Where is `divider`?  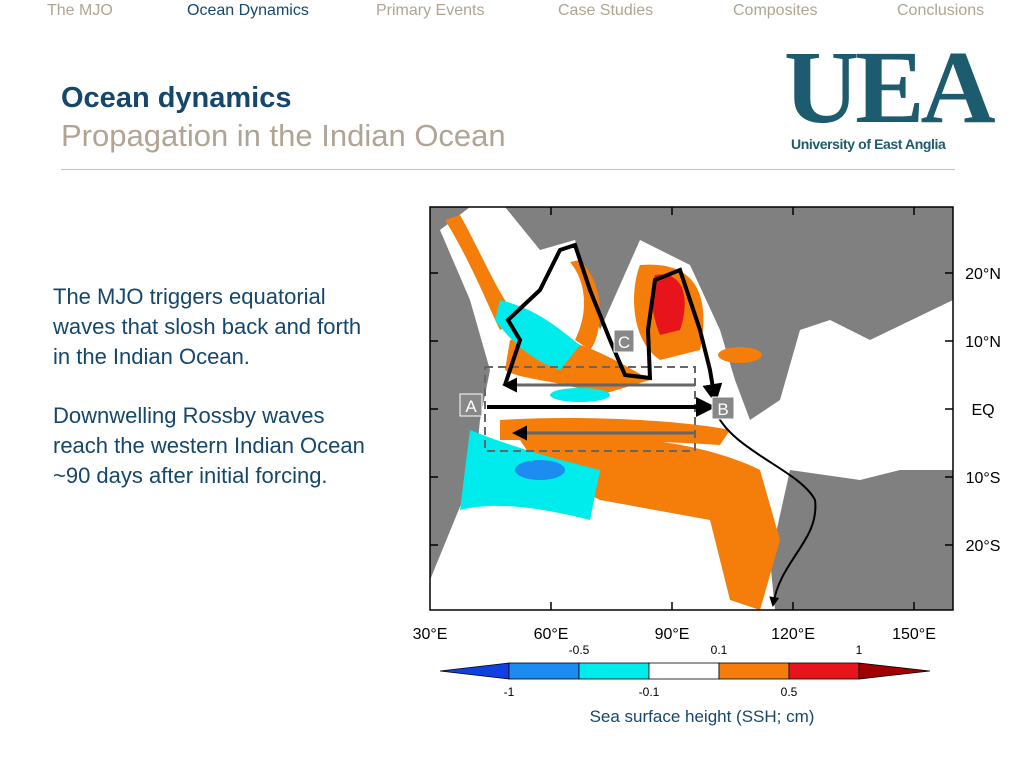
divider is located at coordinates (508, 169).